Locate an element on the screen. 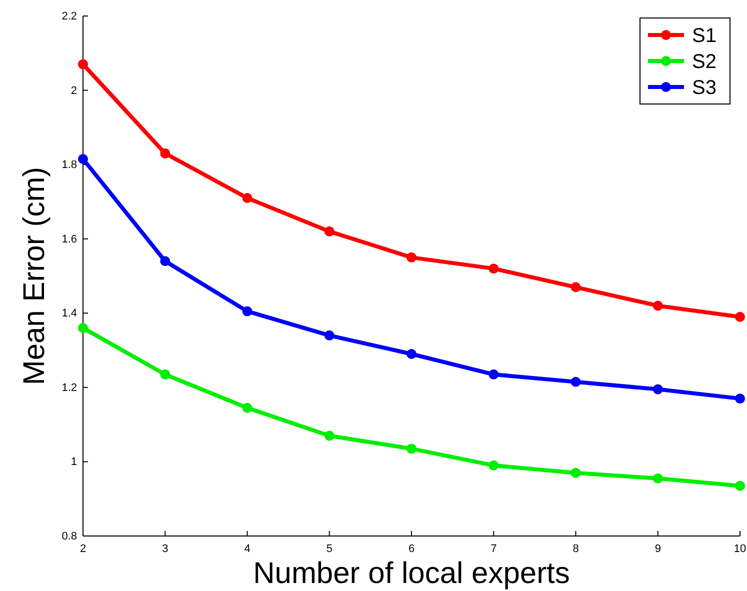  y-tick-label: 1 is located at coordinates (73, 462).